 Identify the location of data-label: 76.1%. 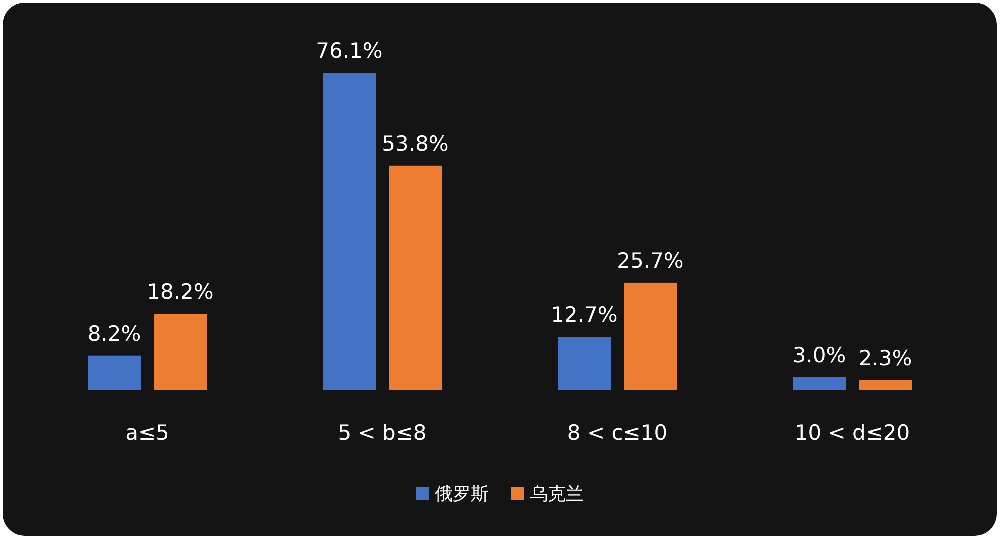
(349, 51).